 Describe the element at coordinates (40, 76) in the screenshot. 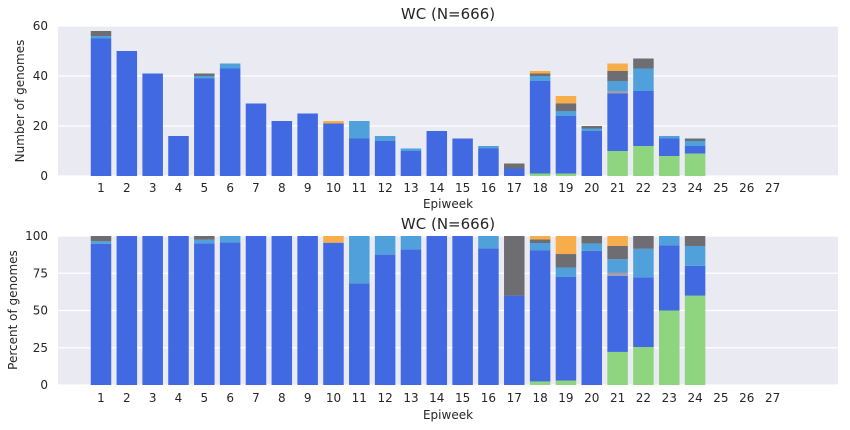

I see `y-tick-label: 40` at that location.